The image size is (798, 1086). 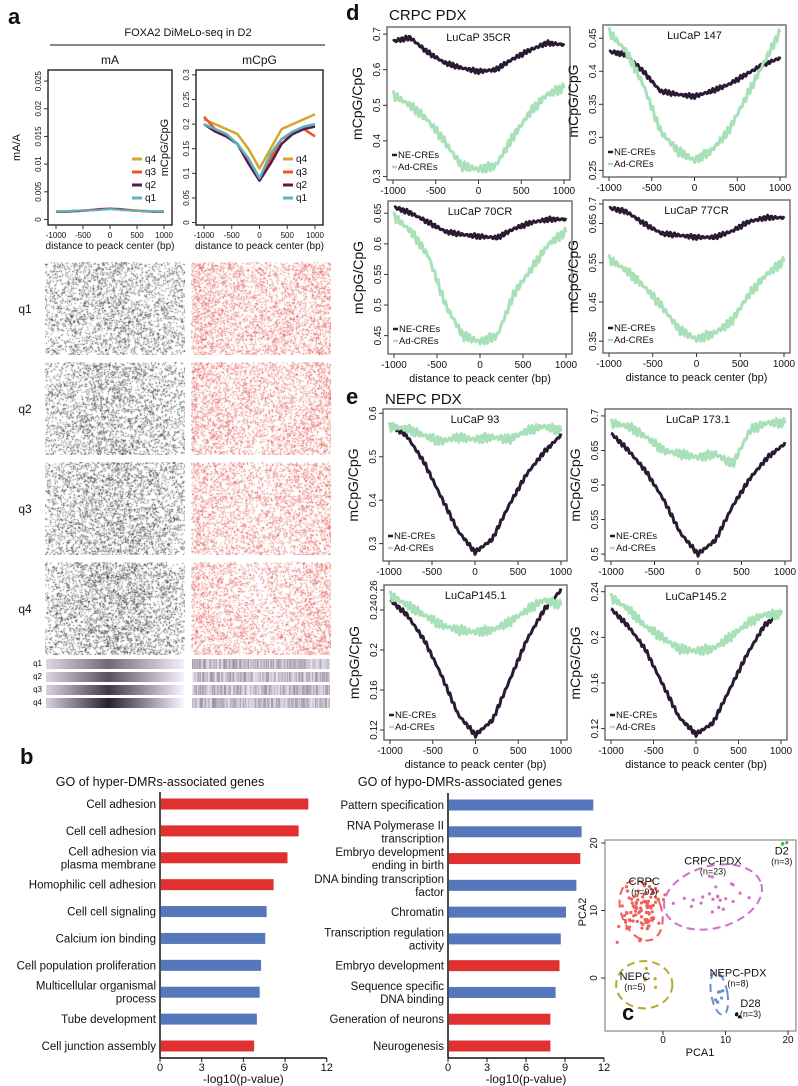 What do you see at coordinates (37, 663) in the screenshot?
I see `summary-row-label: q1` at bounding box center [37, 663].